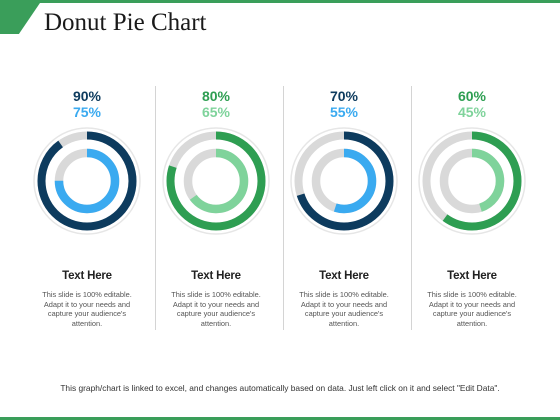 This screenshot has width=560, height=420. Describe the element at coordinates (280, 1) in the screenshot. I see `top-accent-band` at that location.